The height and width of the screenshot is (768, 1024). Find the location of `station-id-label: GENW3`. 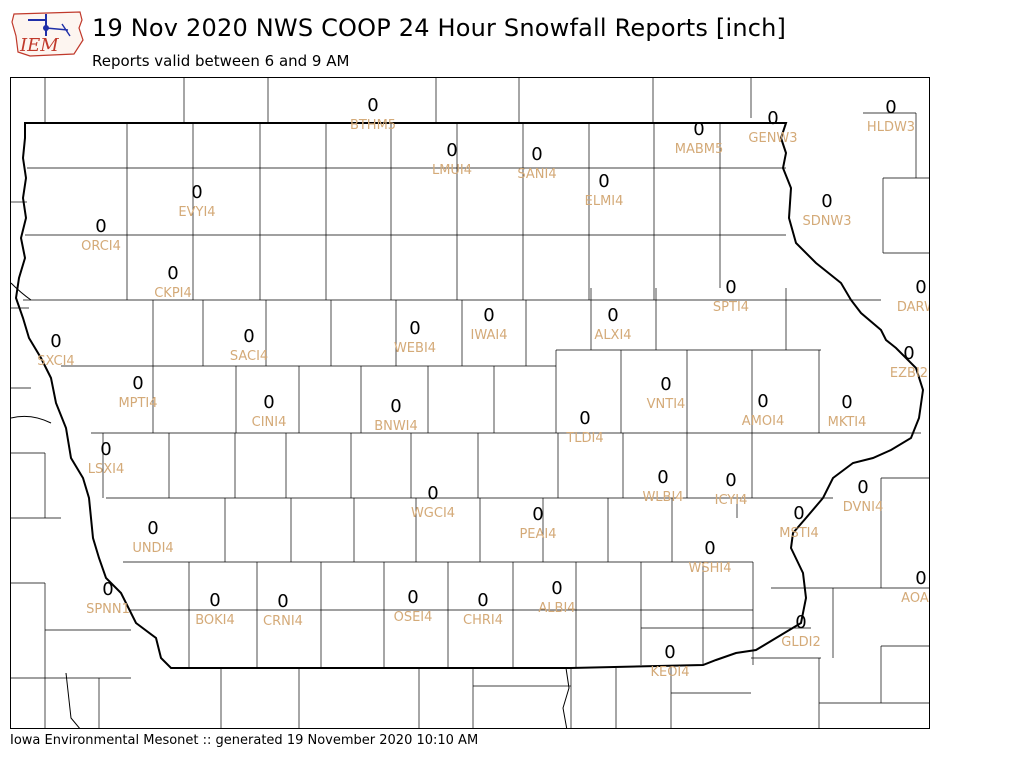

station-id-label: GENW3 is located at coordinates (772, 138).